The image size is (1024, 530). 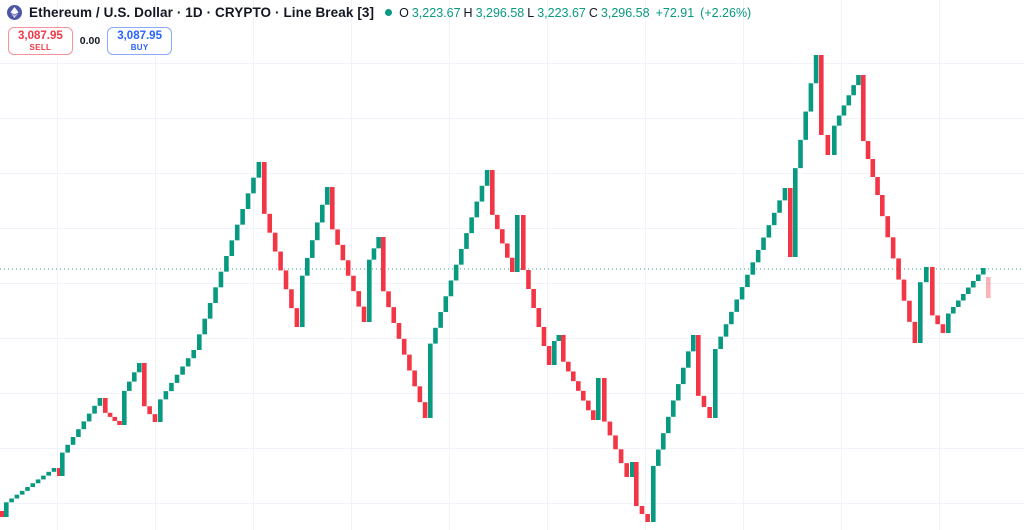 I want to click on high-value: 3,296.58, so click(x=500, y=12).